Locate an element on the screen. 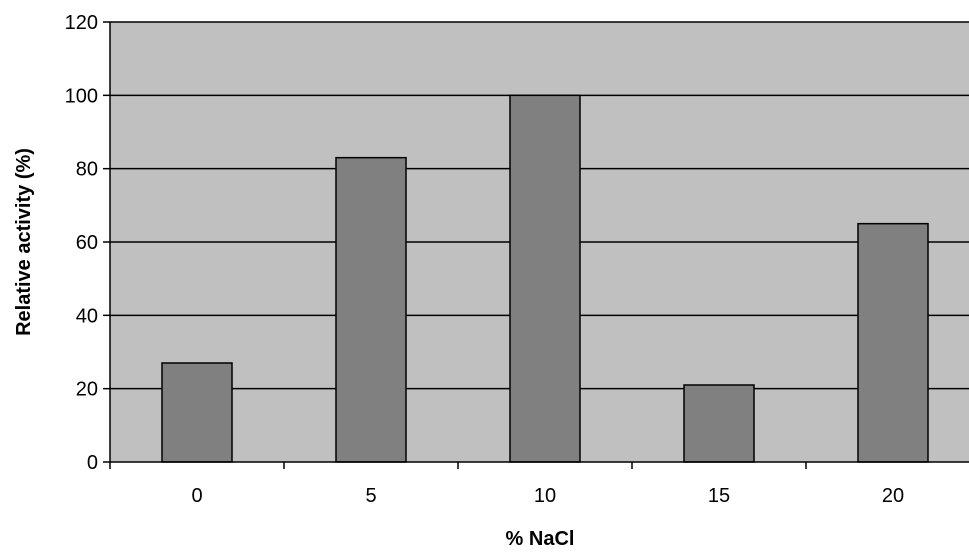 The image size is (969, 553). y-tick-label: 20 is located at coordinates (87, 390).